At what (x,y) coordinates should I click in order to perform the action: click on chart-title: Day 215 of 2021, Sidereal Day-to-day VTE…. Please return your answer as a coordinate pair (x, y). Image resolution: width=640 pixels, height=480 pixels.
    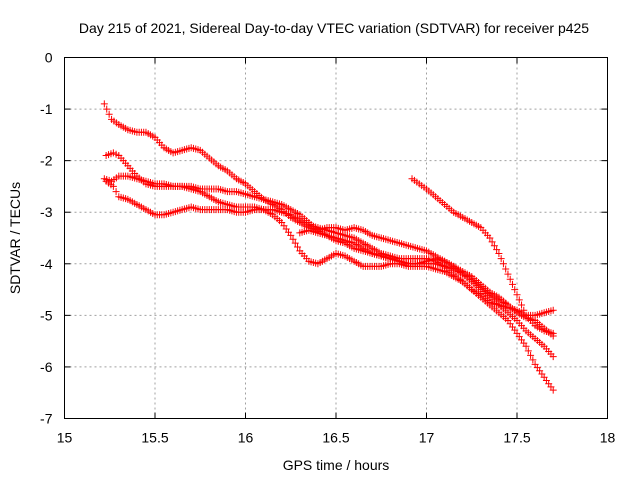
    Looking at the image, I should click on (334, 28).